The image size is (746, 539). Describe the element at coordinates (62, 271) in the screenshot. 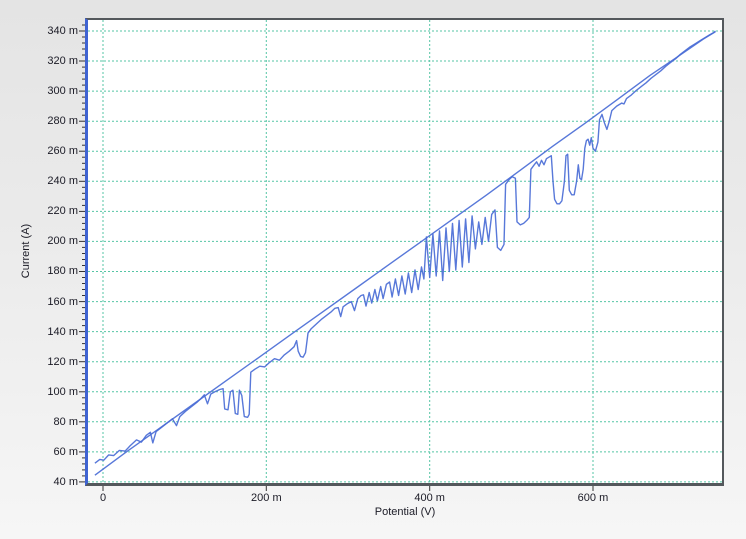

I see `y-tick-label: 180 m` at that location.